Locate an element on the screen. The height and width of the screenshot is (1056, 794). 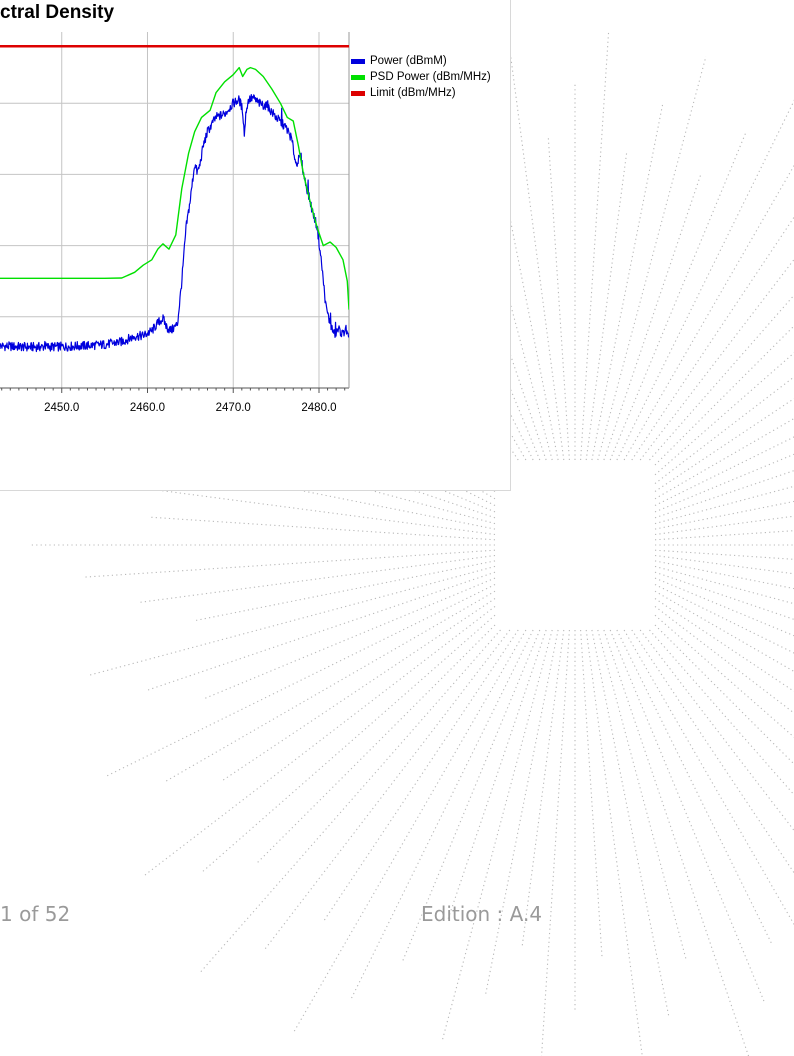
legend-swatch-psd-power is located at coordinates (358, 77).